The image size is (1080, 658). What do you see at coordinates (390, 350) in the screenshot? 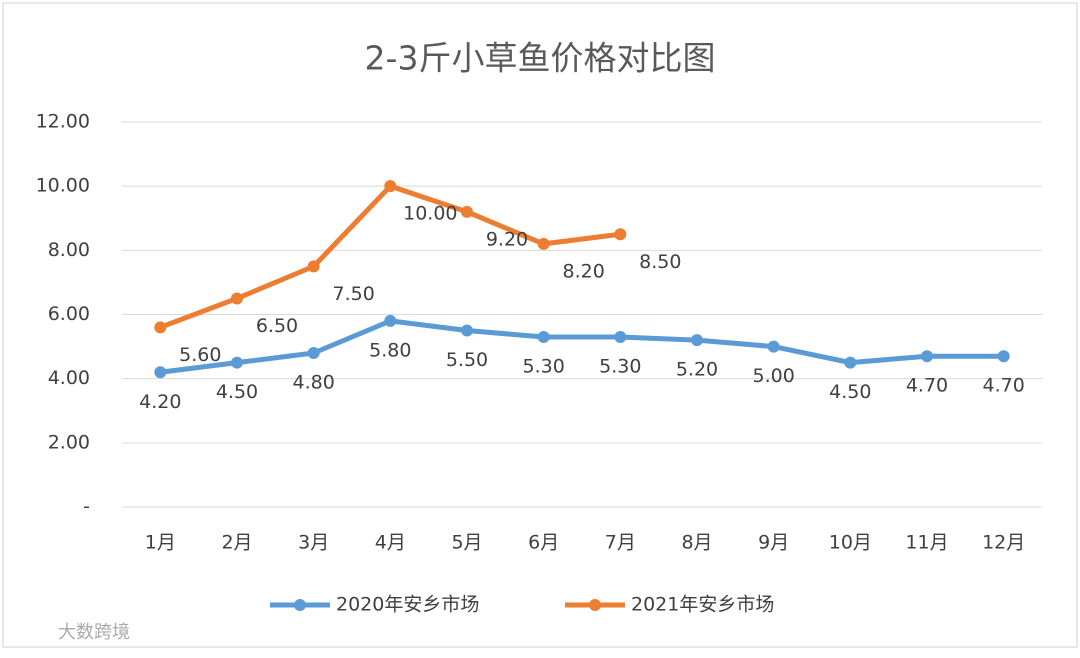
I see `value-label: 5.80` at bounding box center [390, 350].